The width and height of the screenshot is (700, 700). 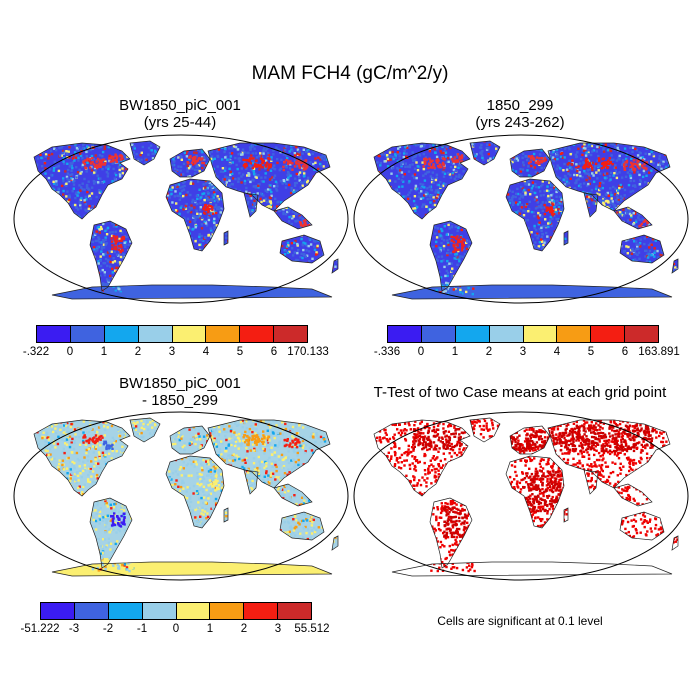 I want to click on panel-title-bottom-left-line2: - 1850_299, so click(x=180, y=400).